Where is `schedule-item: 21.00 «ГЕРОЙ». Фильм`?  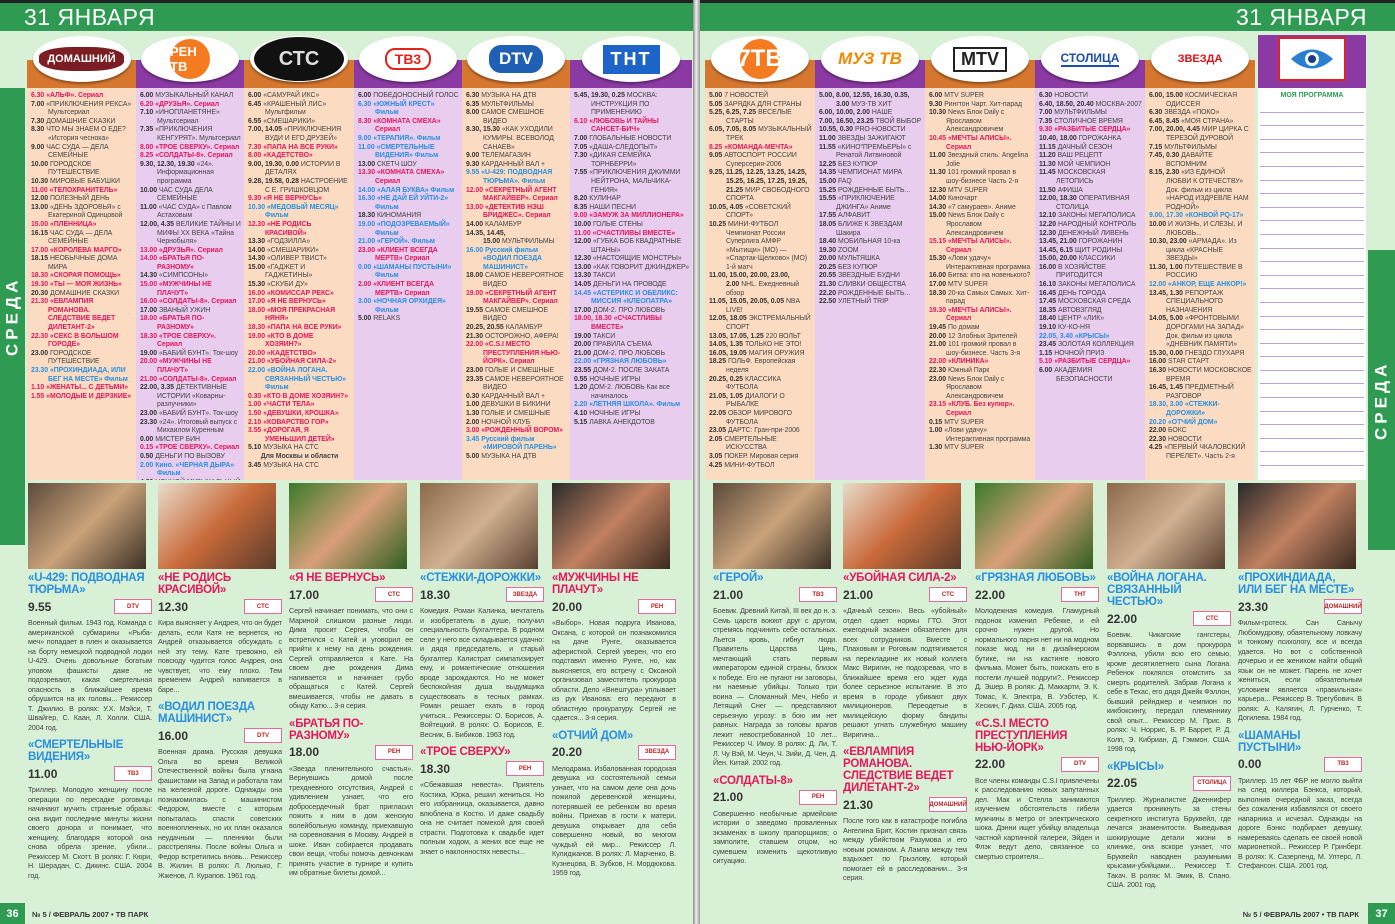
schedule-item: 21.00 «ГЕРОЙ». Фильм is located at coordinates (408, 242).